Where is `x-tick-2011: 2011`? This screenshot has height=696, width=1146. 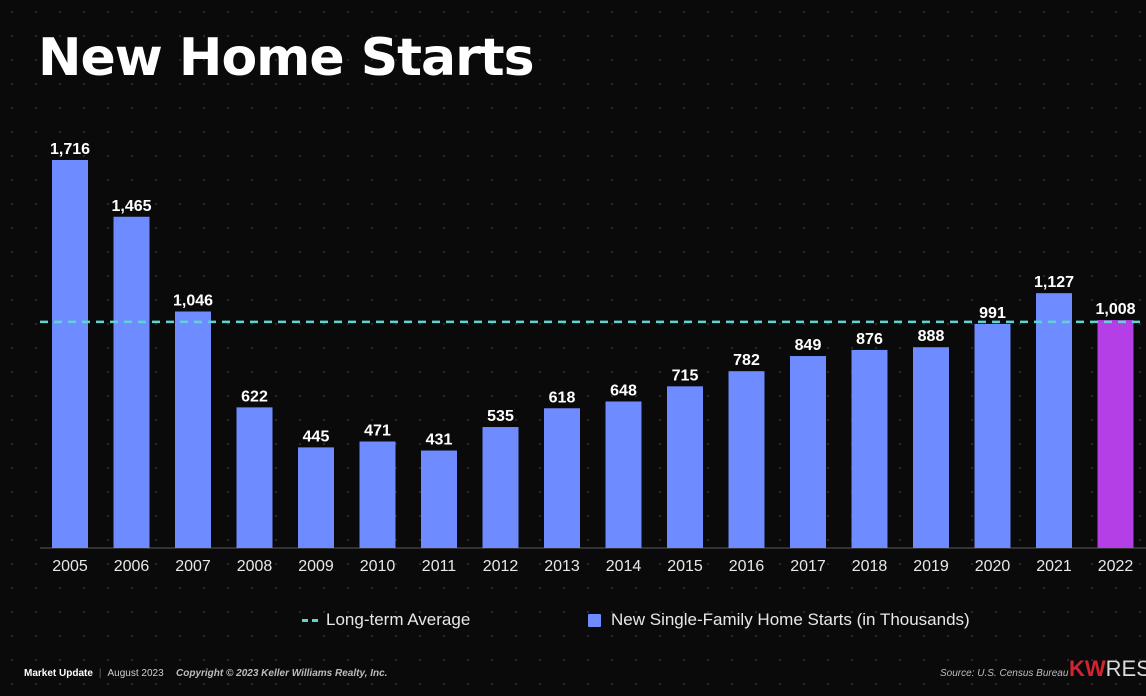
x-tick-2011: 2011 is located at coordinates (439, 566).